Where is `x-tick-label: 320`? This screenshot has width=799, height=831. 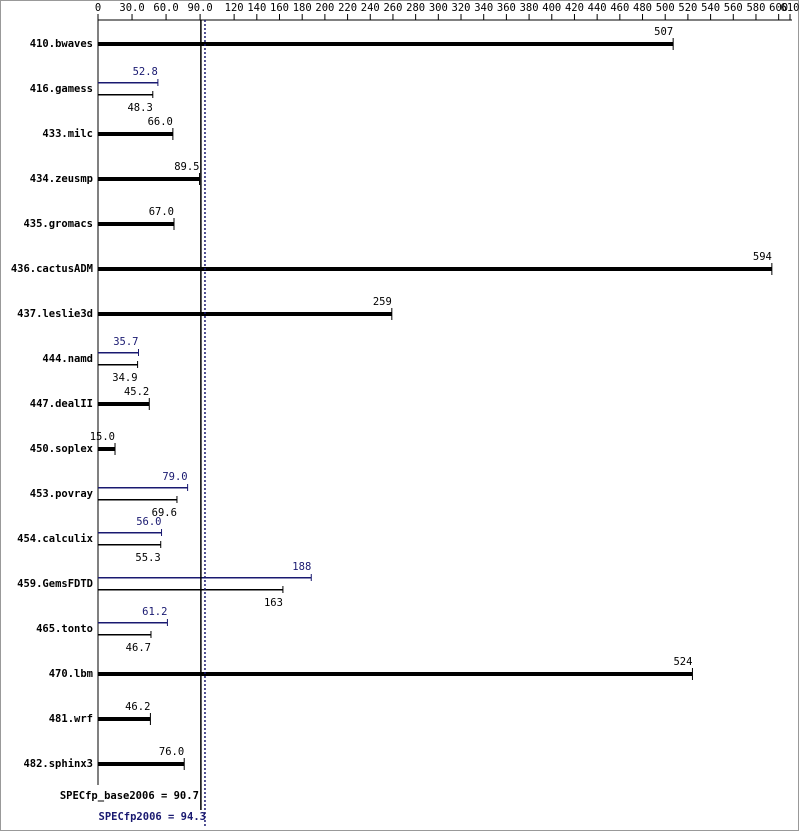 x-tick-label: 320 is located at coordinates (461, 8).